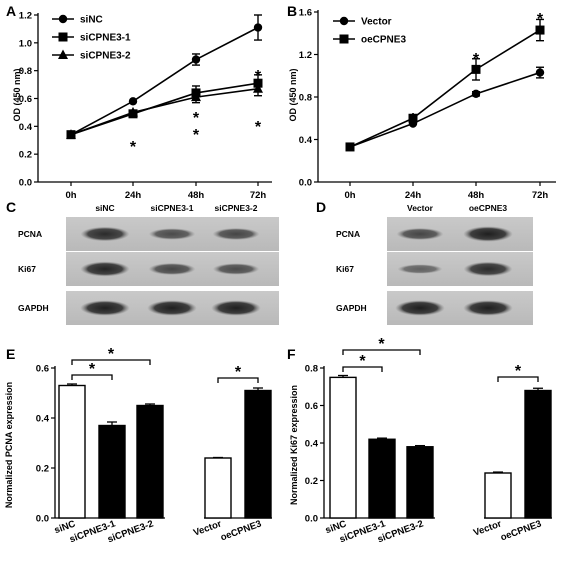 This screenshot has width=575, height=571. I want to click on western-blot-c: siNC siCPNE3-1 siCPNE3-2 PCNA Ki67 GAPDH, so click(148, 264).